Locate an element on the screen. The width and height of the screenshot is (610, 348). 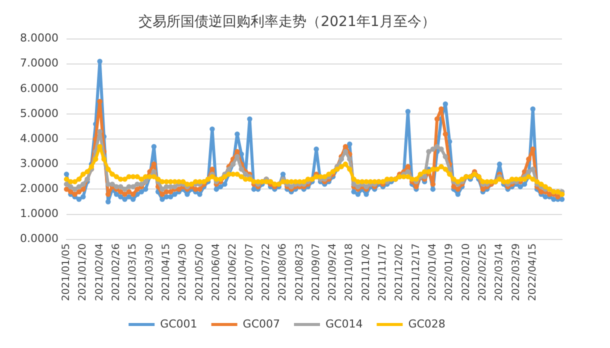
x-tick-label: 2021/07/22 is located at coordinates (266, 272).